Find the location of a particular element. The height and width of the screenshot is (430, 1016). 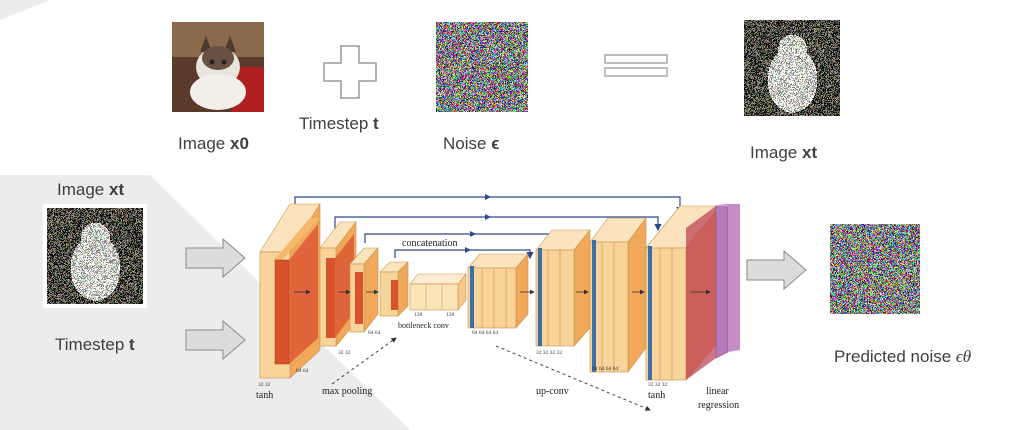

cat-image-x0 is located at coordinates (218, 67).